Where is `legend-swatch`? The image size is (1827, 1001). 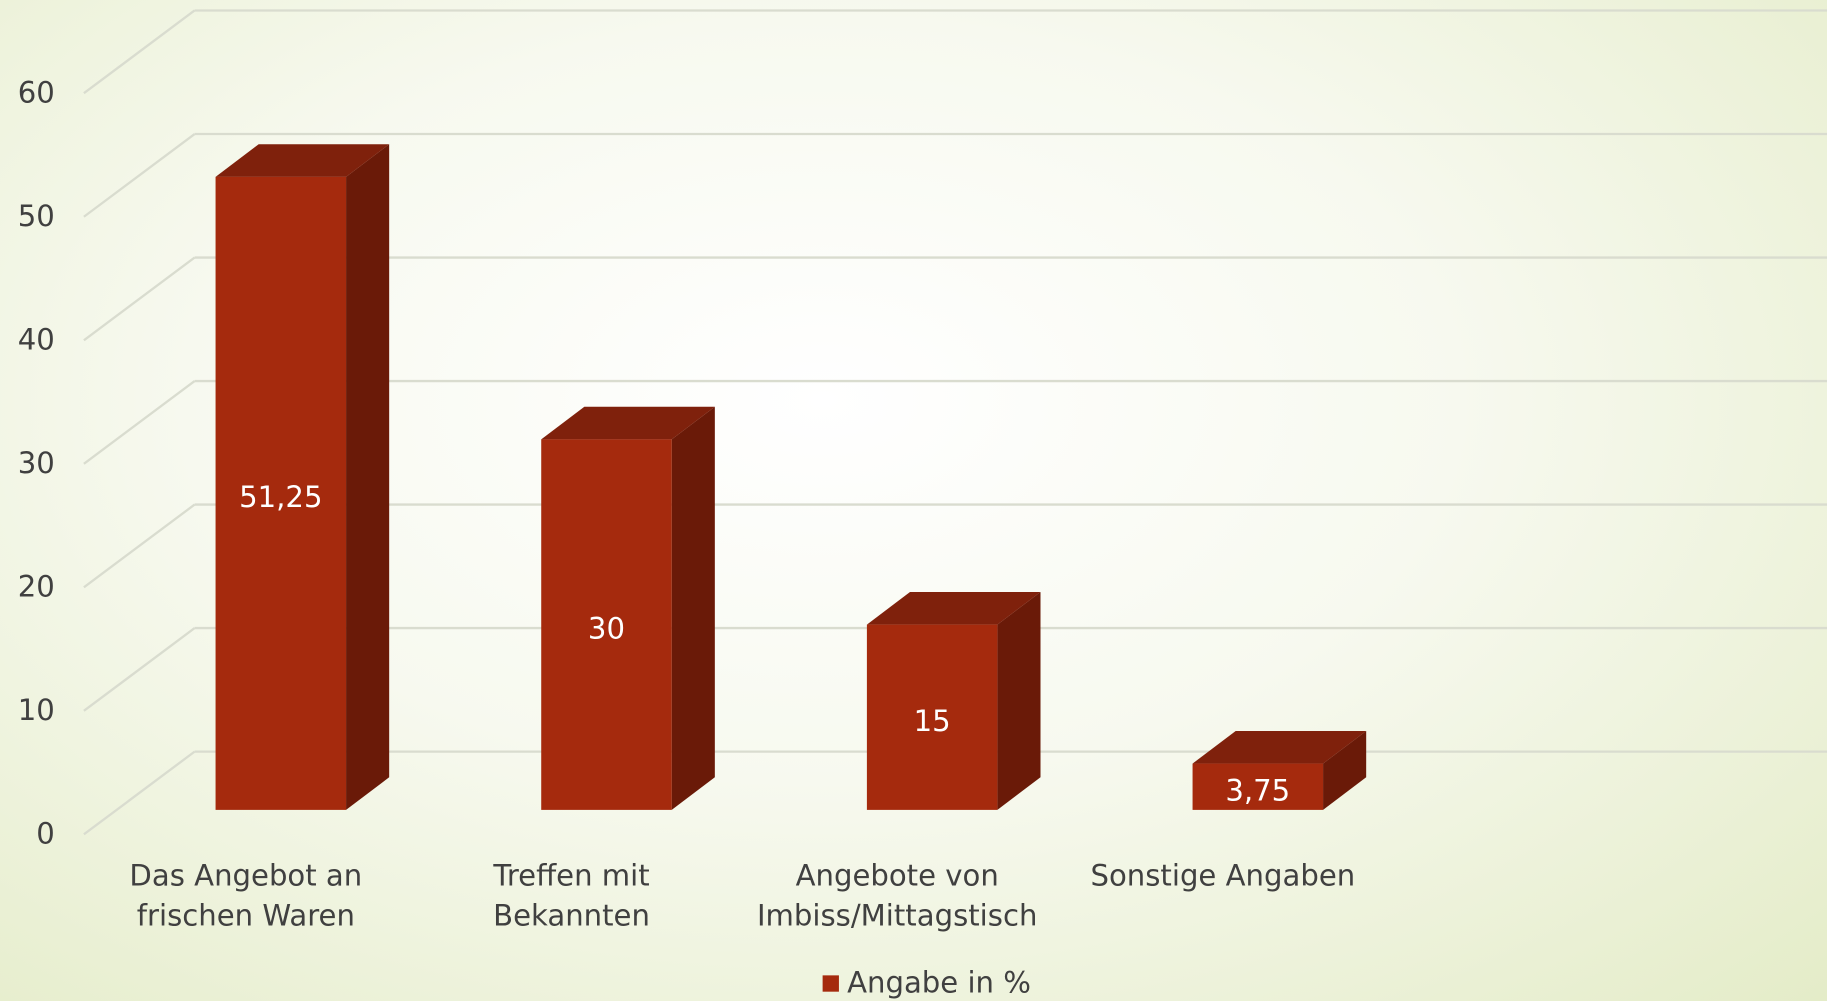 legend-swatch is located at coordinates (830, 983).